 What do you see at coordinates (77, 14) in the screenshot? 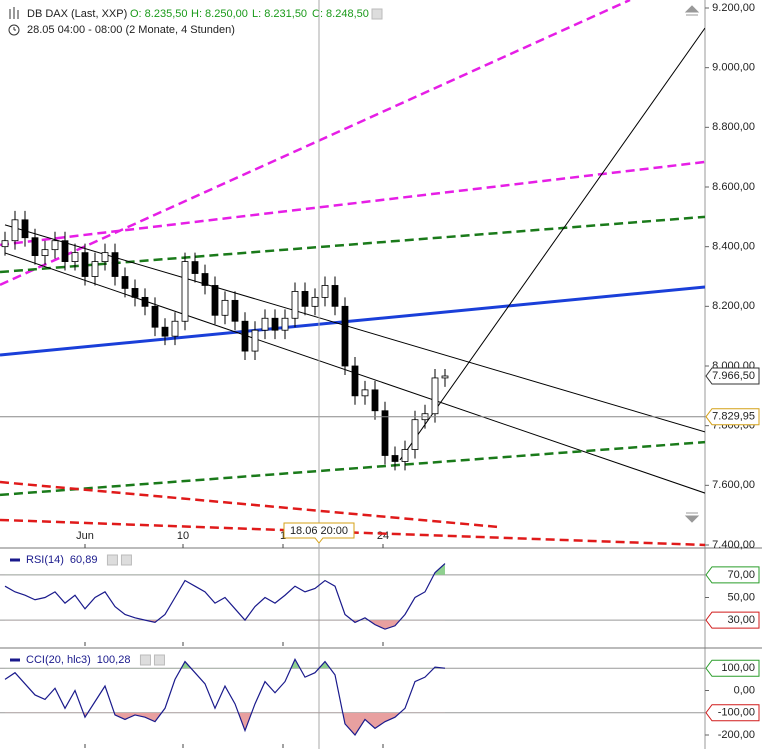
I see `instrument: DB DAX (Last, XXP)` at bounding box center [77, 14].